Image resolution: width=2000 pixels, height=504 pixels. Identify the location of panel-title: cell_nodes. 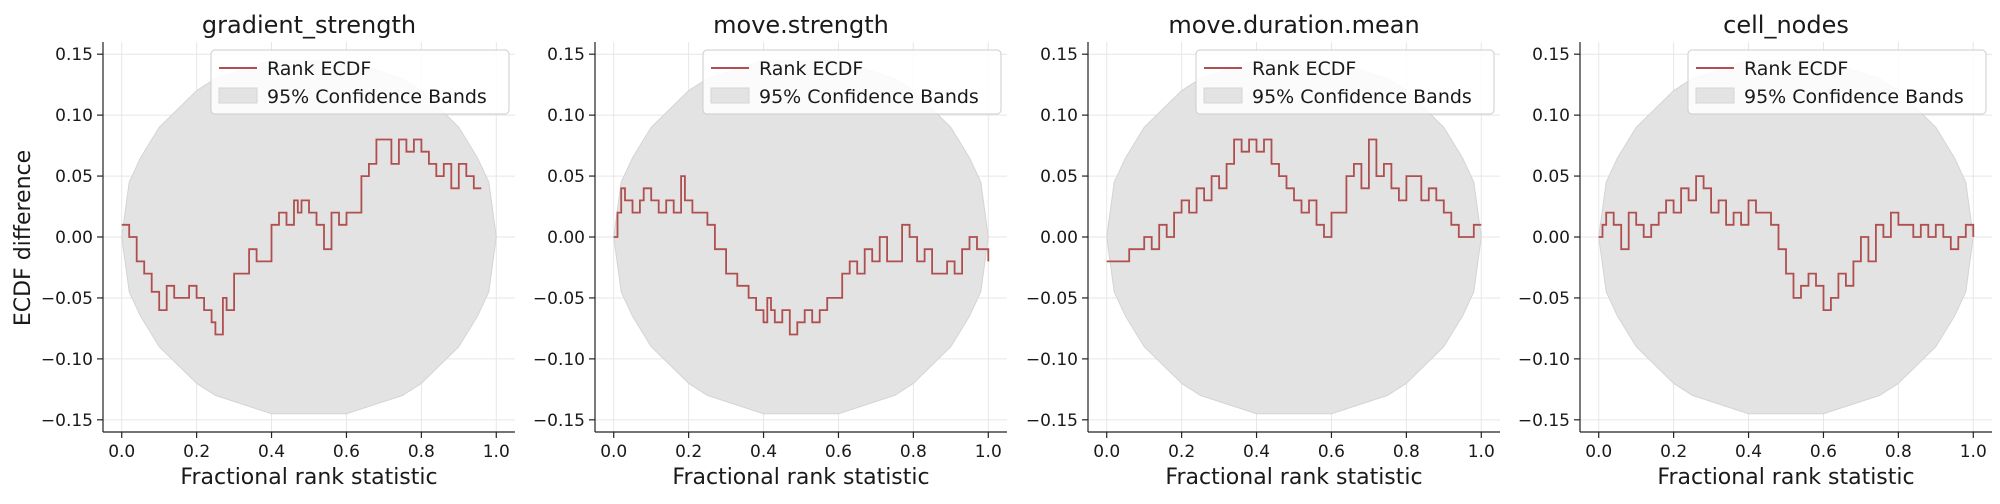
(1786, 25).